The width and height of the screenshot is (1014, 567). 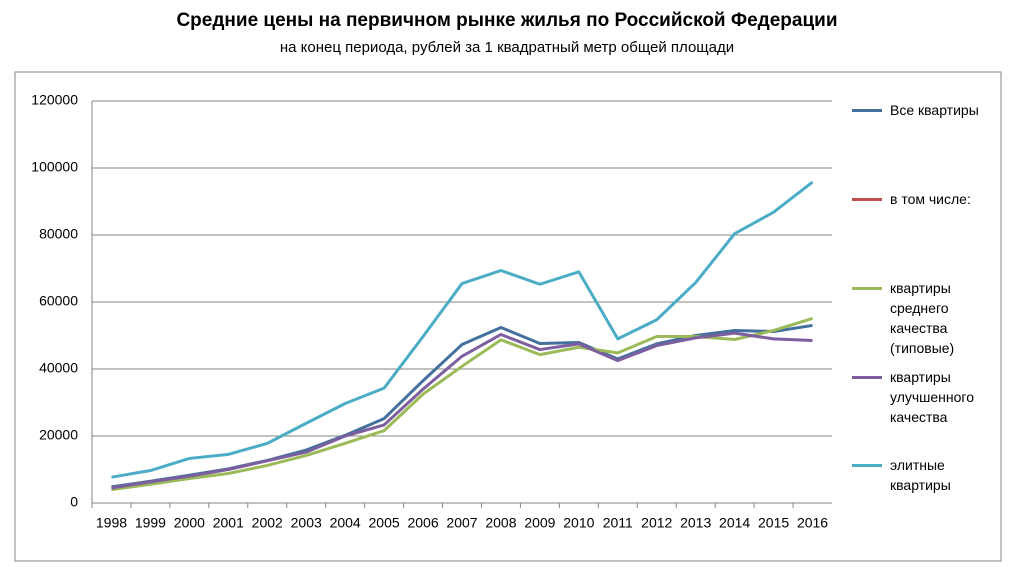 I want to click on y-tick-label: 20000, so click(x=58, y=435).